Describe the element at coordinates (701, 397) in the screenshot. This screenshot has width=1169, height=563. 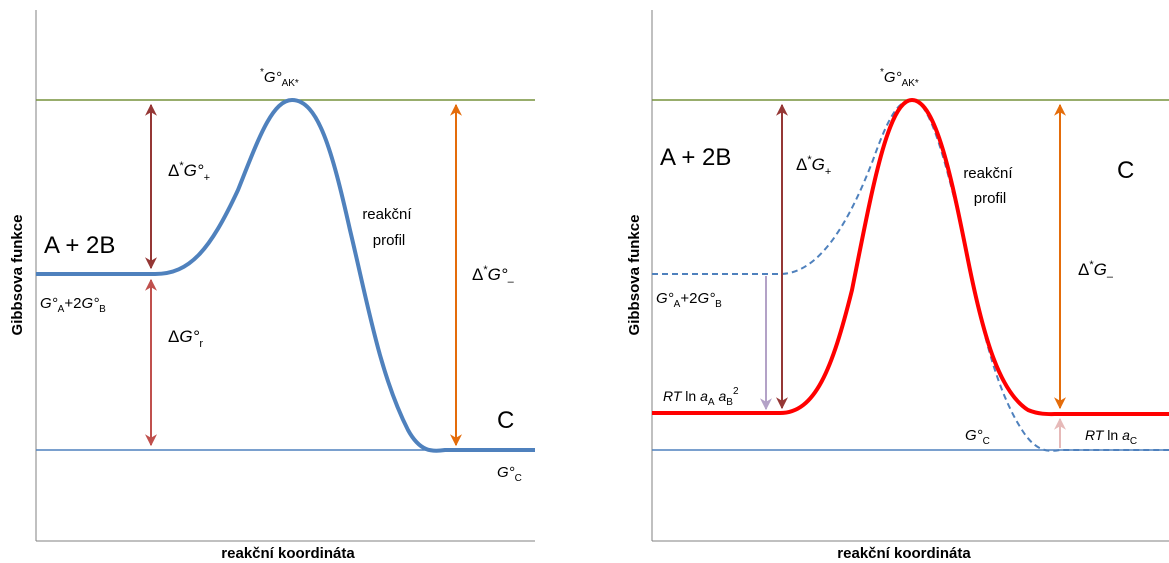
I see `rt-ln-reactants-label: RT ln aA aB2` at that location.